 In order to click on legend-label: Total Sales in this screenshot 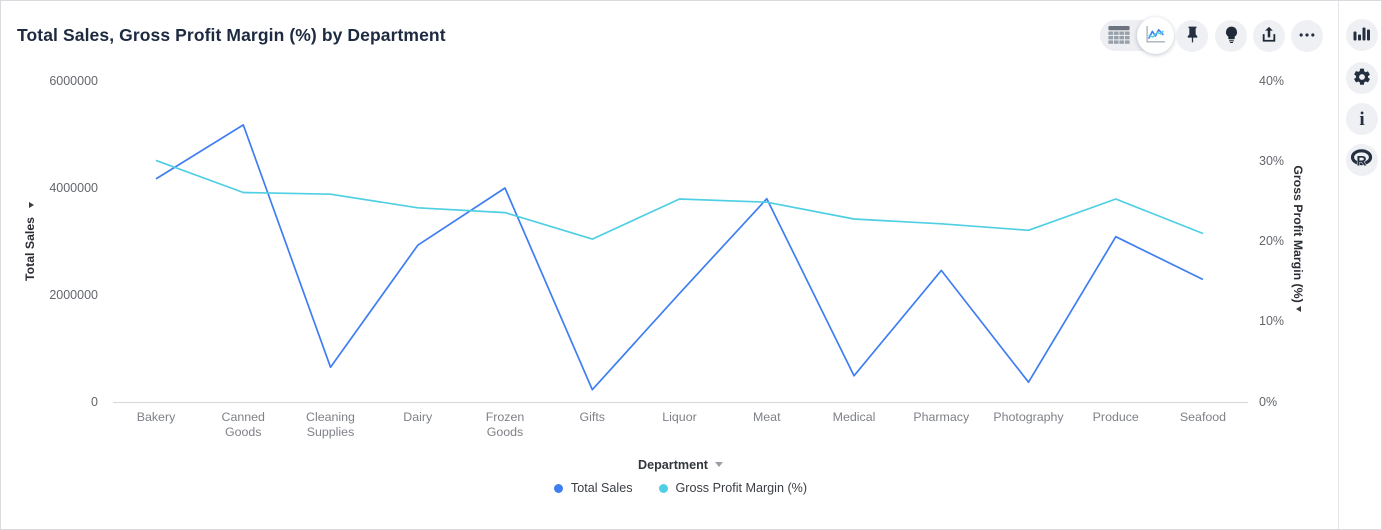, I will do `click(601, 488)`.